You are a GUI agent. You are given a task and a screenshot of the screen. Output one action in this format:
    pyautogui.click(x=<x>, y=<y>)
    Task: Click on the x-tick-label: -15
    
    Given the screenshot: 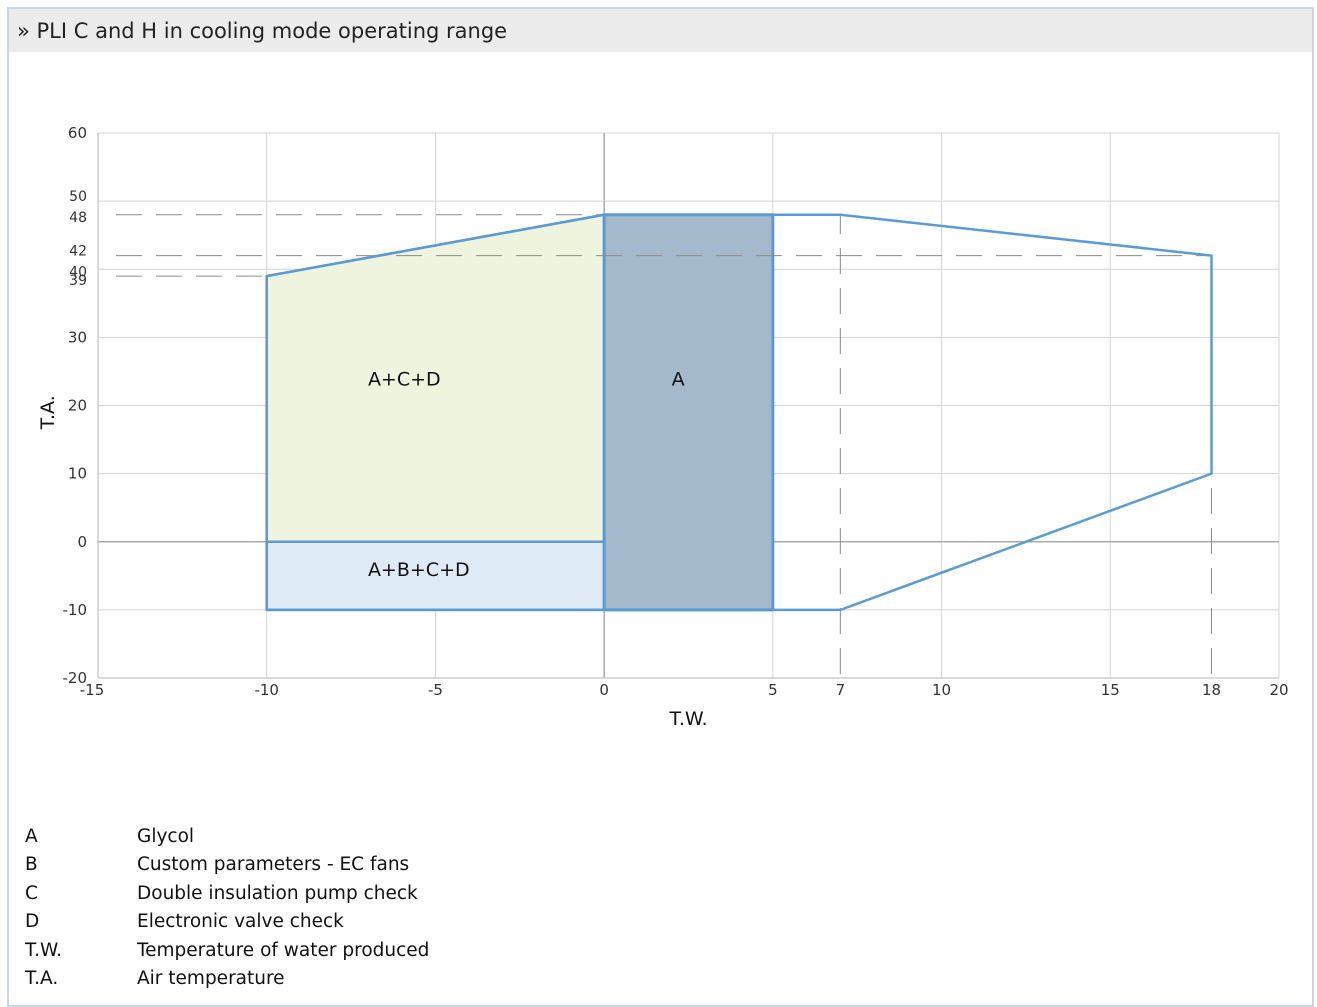 What is the action you would take?
    pyautogui.click(x=92, y=690)
    